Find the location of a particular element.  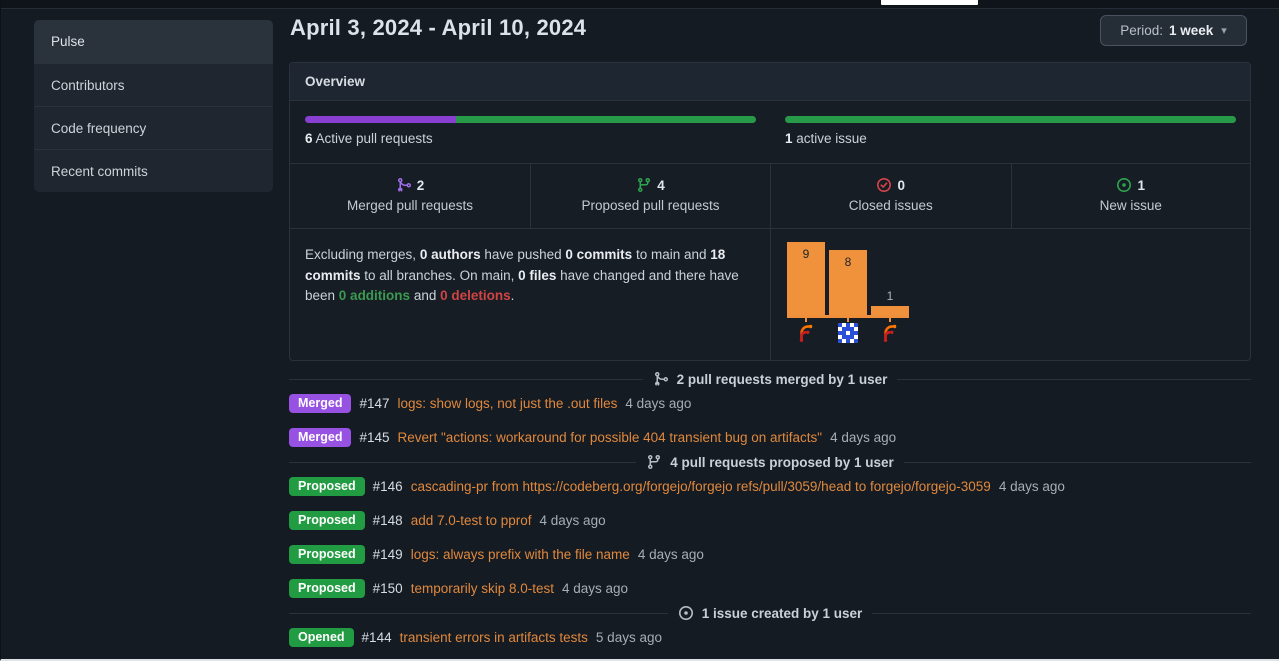

pull-request-progress: 6 Active pull requests is located at coordinates (530, 132).